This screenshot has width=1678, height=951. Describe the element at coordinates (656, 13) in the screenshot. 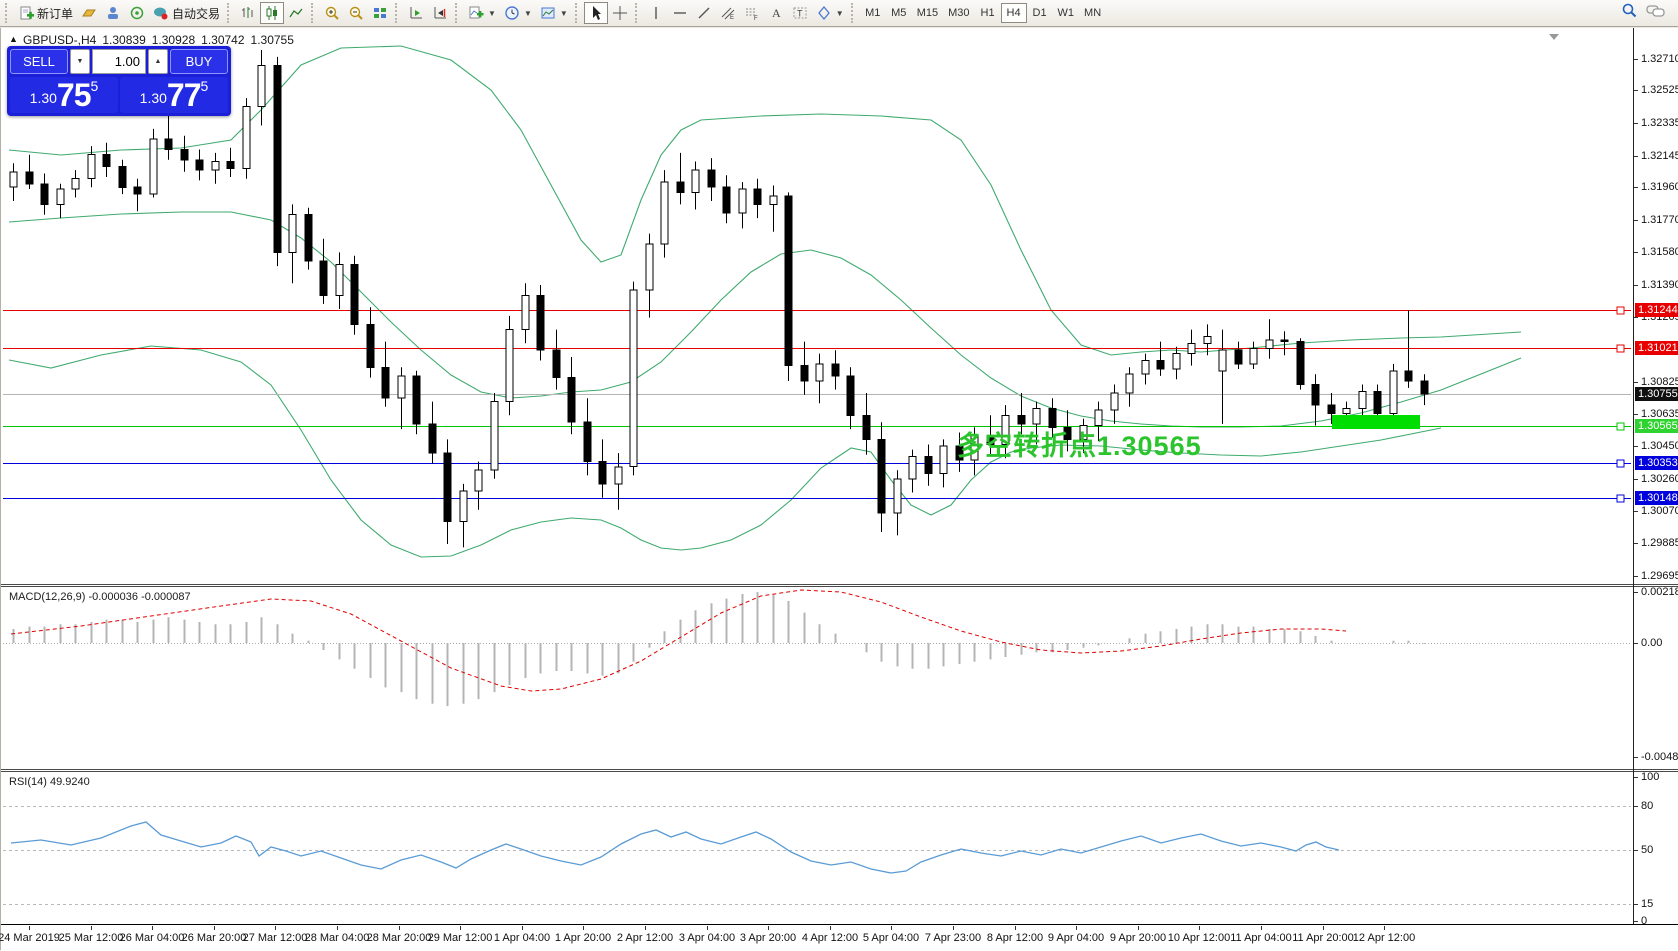

I see `vertical-line-tool-button` at that location.